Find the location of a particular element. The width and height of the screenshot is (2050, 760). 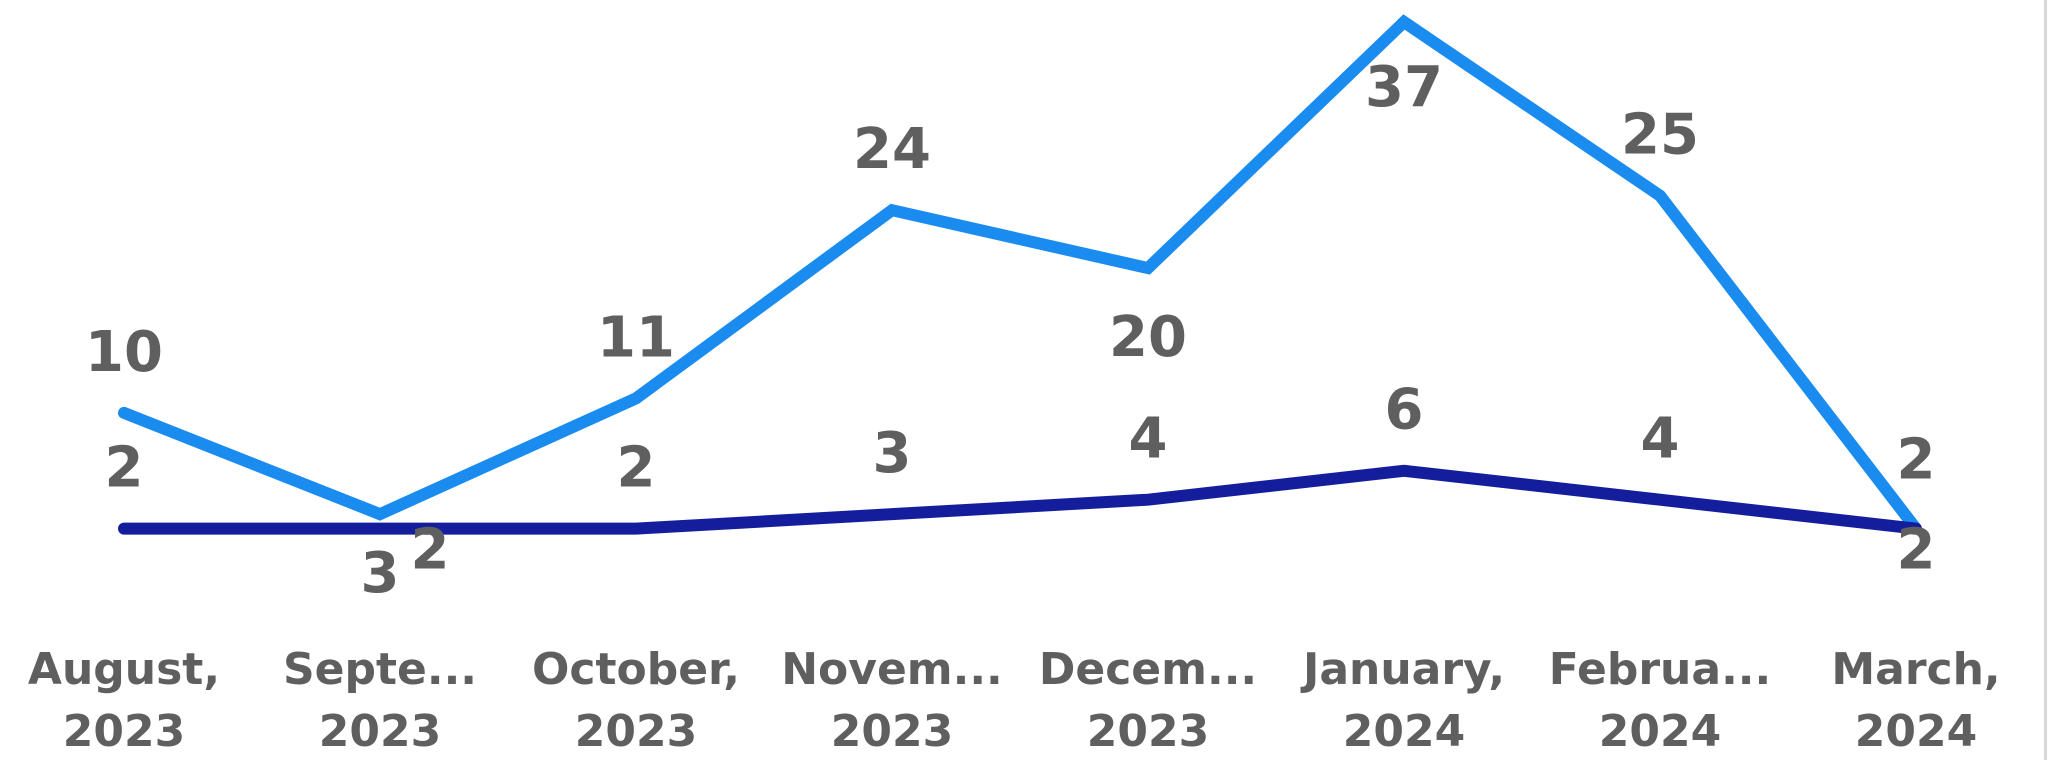

x-tick-label-0-line-1: August, is located at coordinates (124, 669).